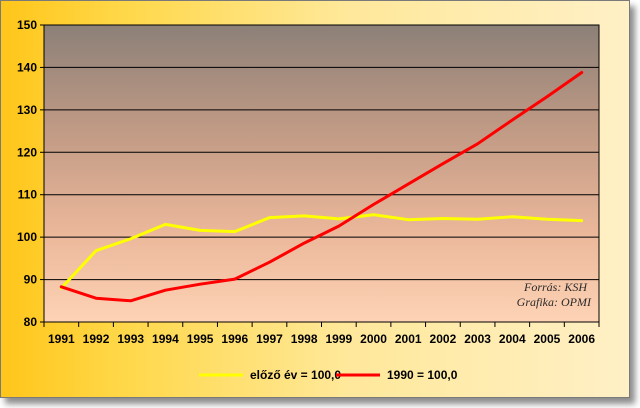 The width and height of the screenshot is (640, 408). Describe the element at coordinates (31, 322) in the screenshot. I see `y-tick-label: 80` at that location.